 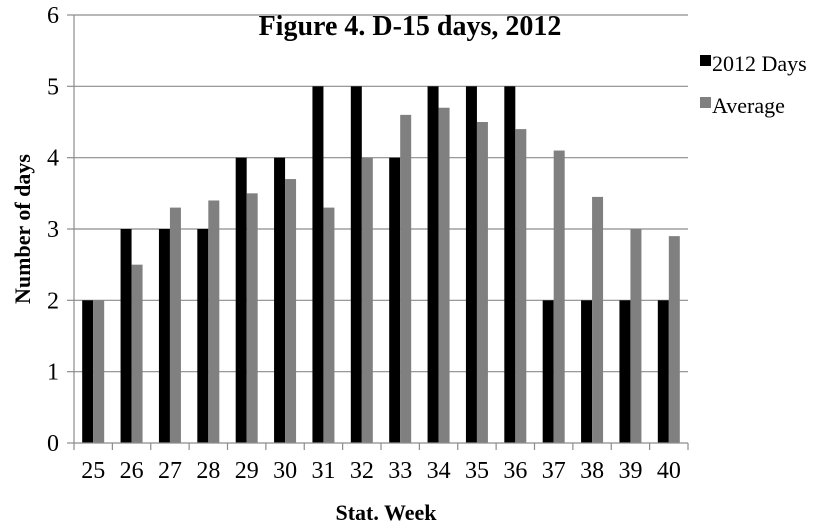 What do you see at coordinates (554, 471) in the screenshot?
I see `x-tick-label: 37` at bounding box center [554, 471].